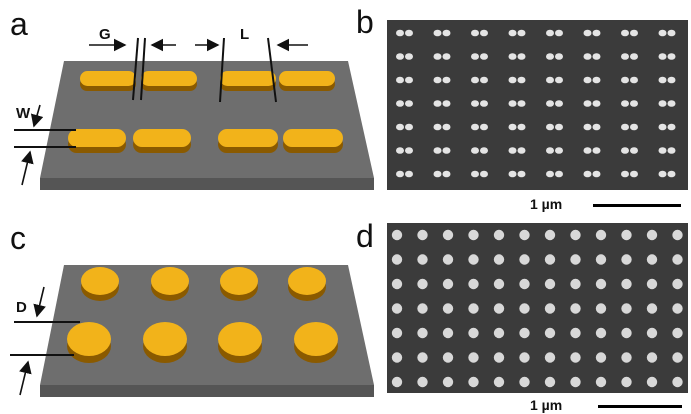 Image resolution: width=691 pixels, height=414 pixels. Describe the element at coordinates (546, 204) in the screenshot. I see `scale-label-b: 1 µm` at that location.